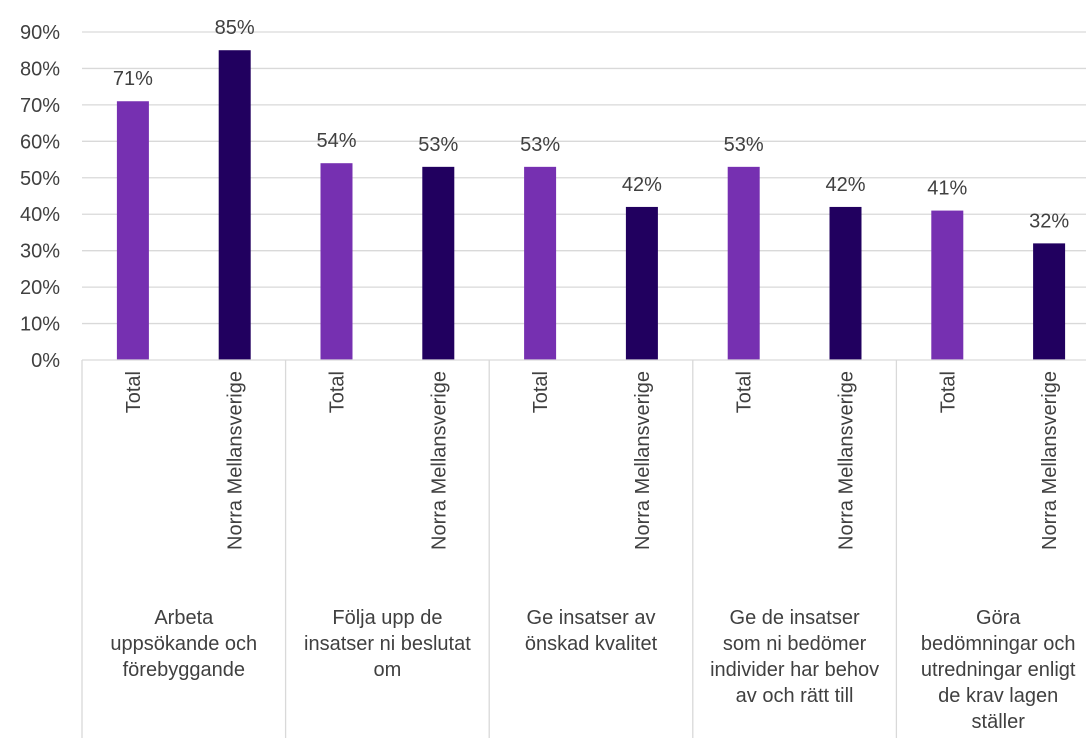 The height and width of the screenshot is (738, 1086). I want to click on data-label: 54%, so click(336, 141).